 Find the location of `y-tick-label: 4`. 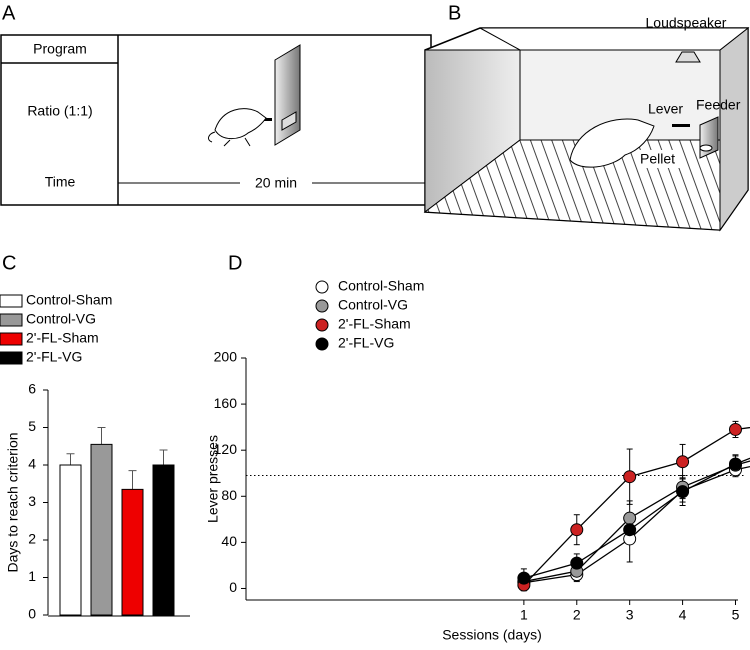

y-tick-label: 4 is located at coordinates (32, 464).